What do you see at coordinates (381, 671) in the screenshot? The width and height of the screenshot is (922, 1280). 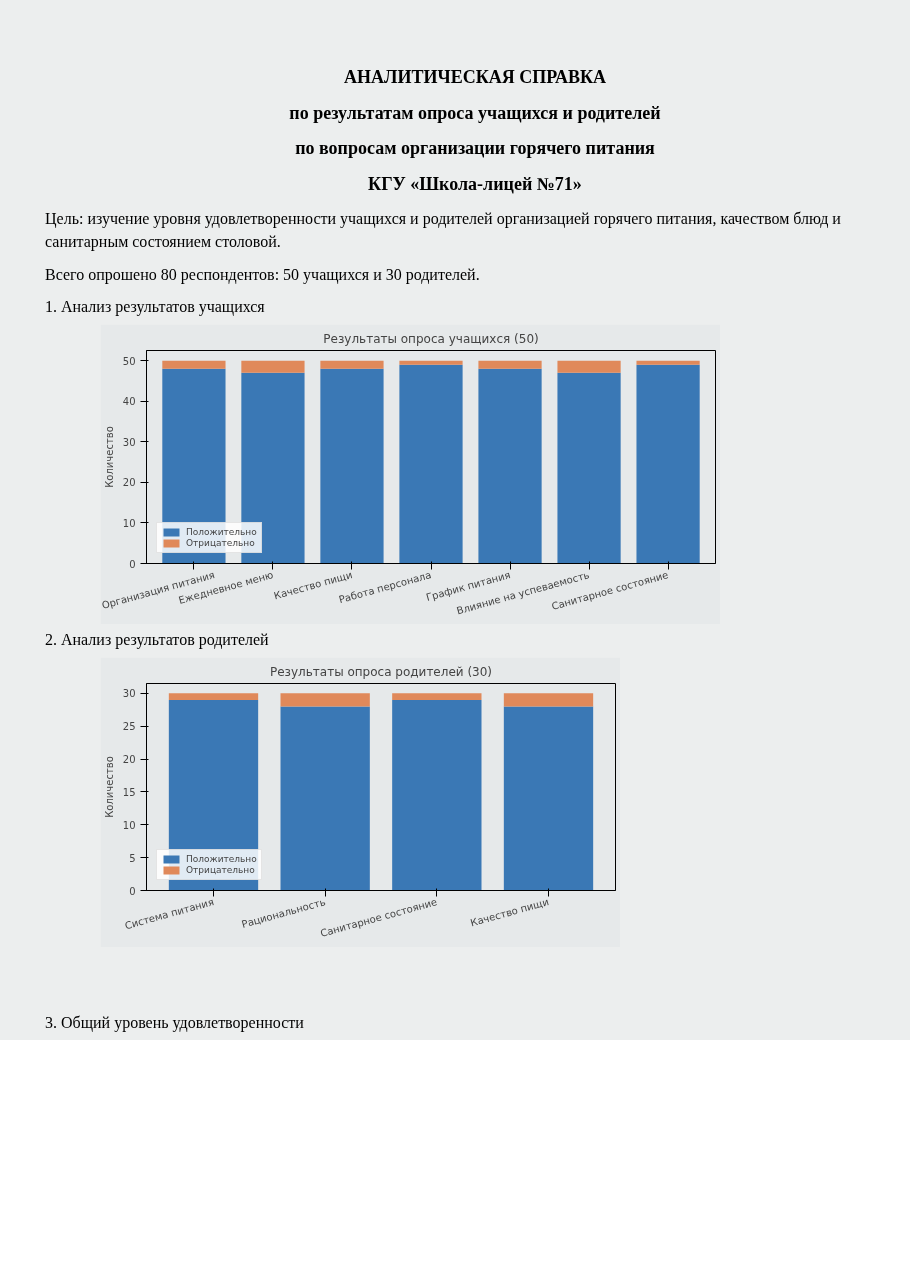 I see `chart-title: Результаты опроса родителей (30)` at bounding box center [381, 671].